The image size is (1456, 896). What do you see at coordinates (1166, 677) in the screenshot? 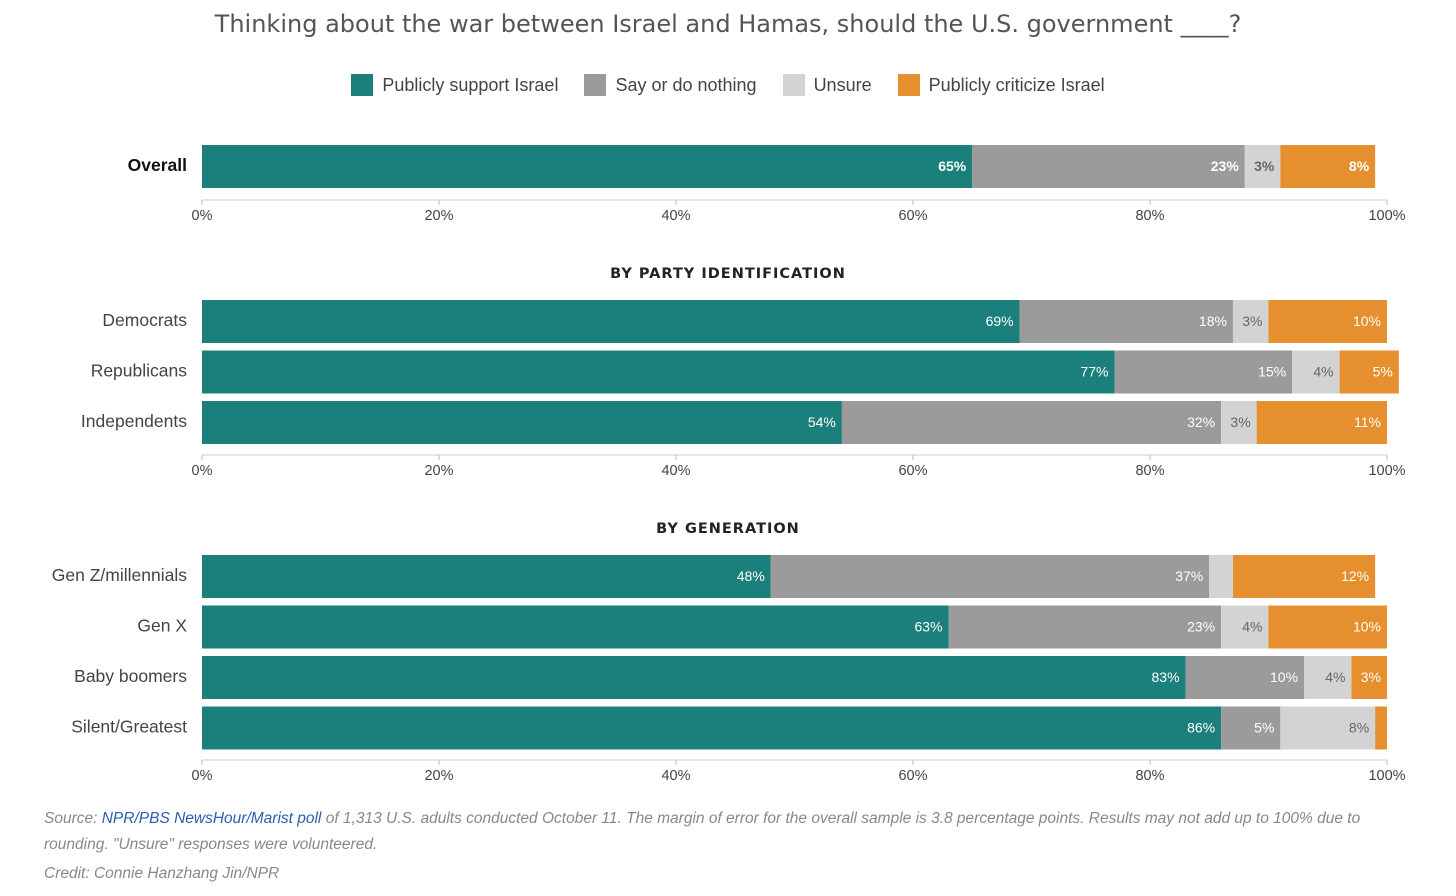
I see `data-label-2-2-0: 83%` at bounding box center [1166, 677].